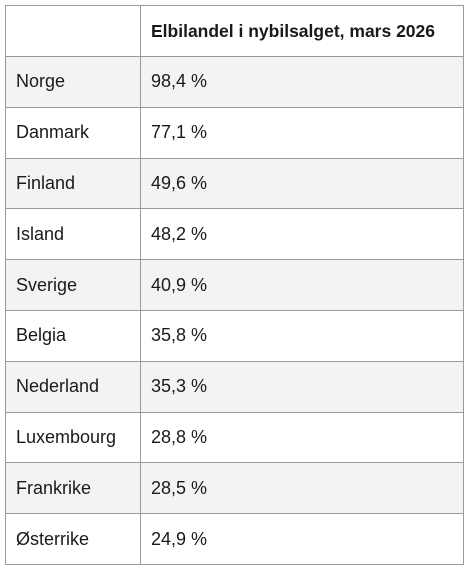 This screenshot has height=567, width=470. Describe the element at coordinates (302, 335) in the screenshot. I see `share-cell: 35,8 %` at that location.